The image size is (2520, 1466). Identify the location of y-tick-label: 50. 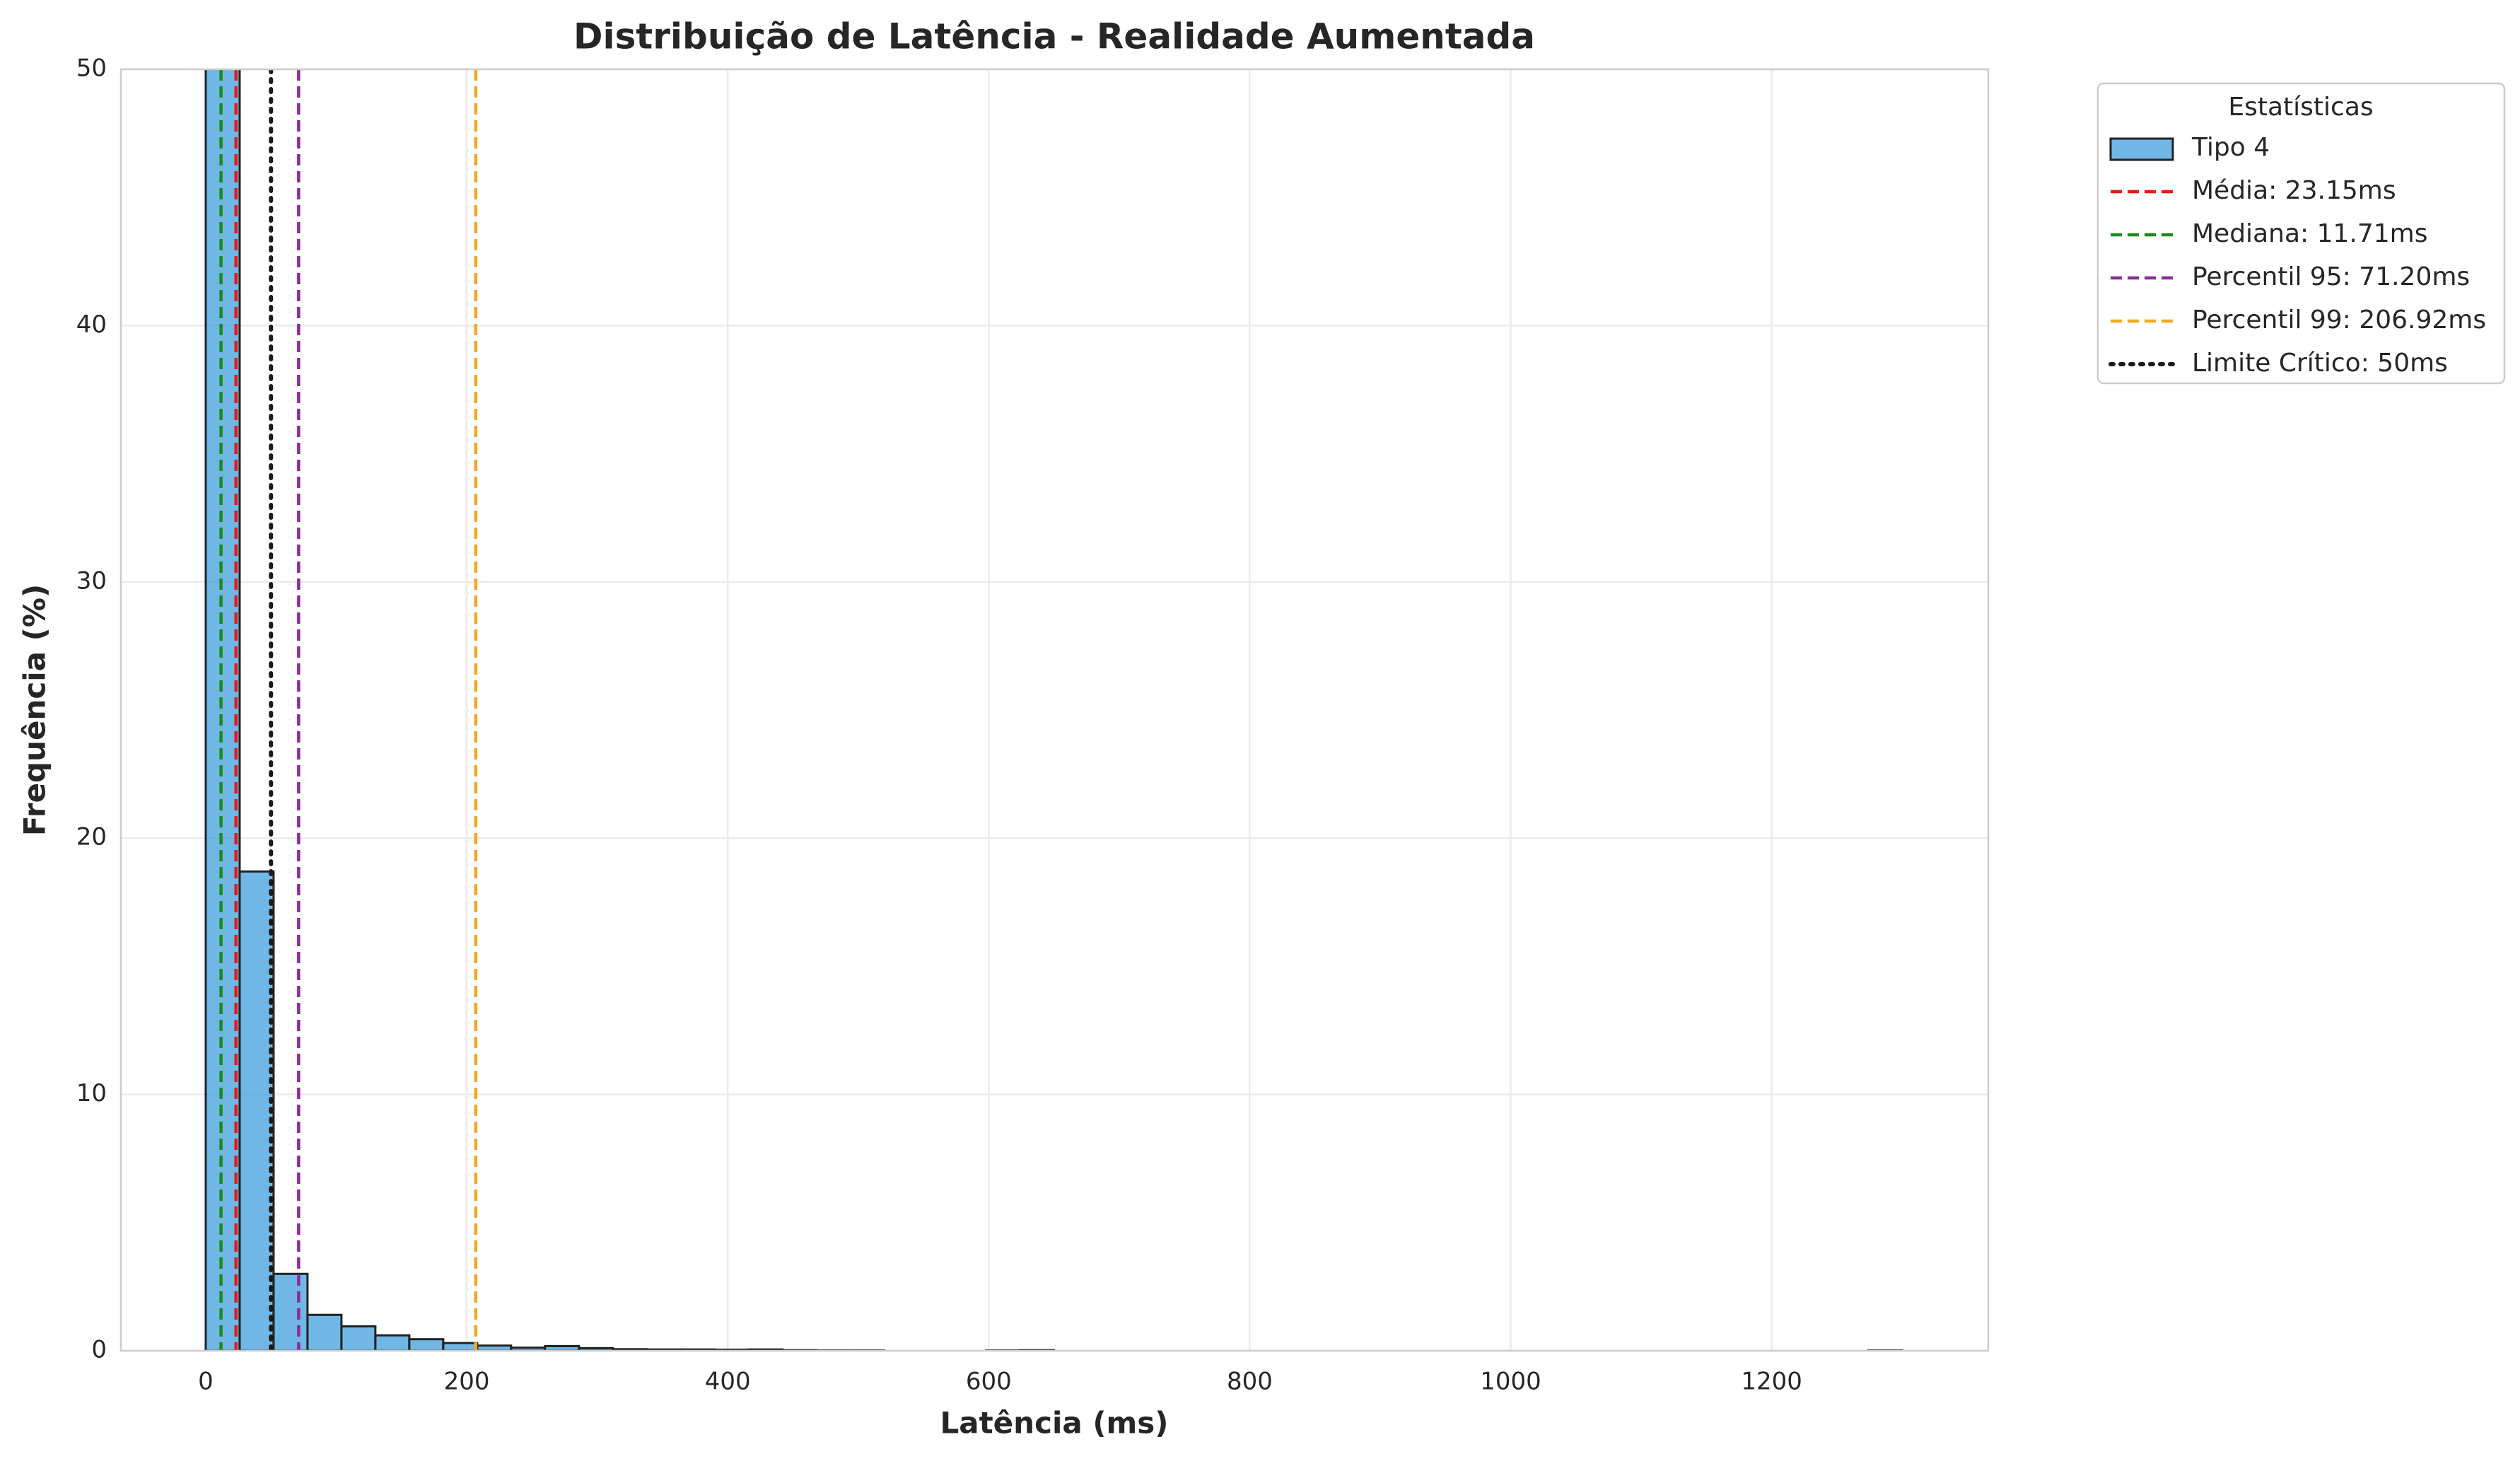
(92, 68).